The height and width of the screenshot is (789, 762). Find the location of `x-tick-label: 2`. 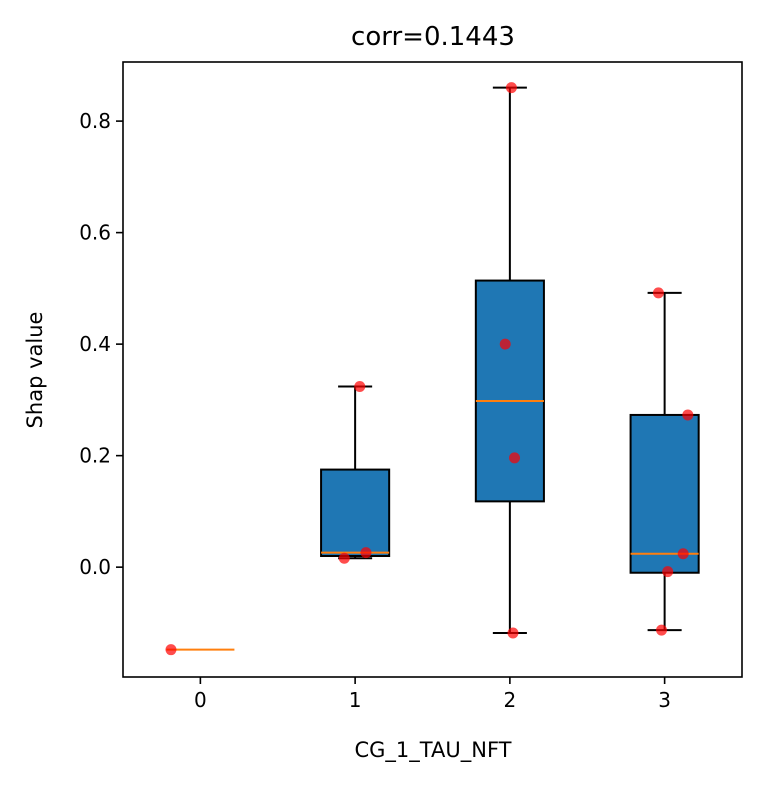

x-tick-label: 2 is located at coordinates (510, 700).